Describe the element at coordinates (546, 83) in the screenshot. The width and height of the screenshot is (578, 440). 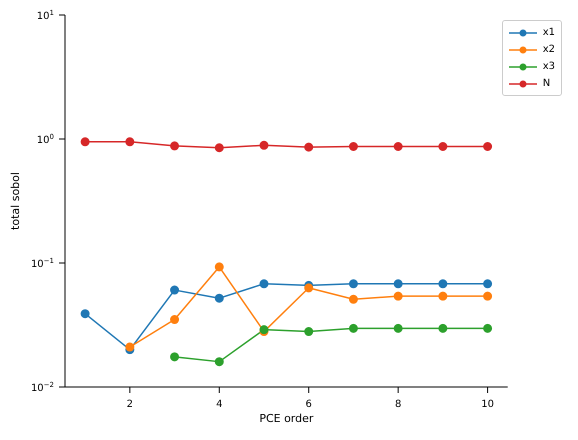
I see `legend-label: N` at that location.